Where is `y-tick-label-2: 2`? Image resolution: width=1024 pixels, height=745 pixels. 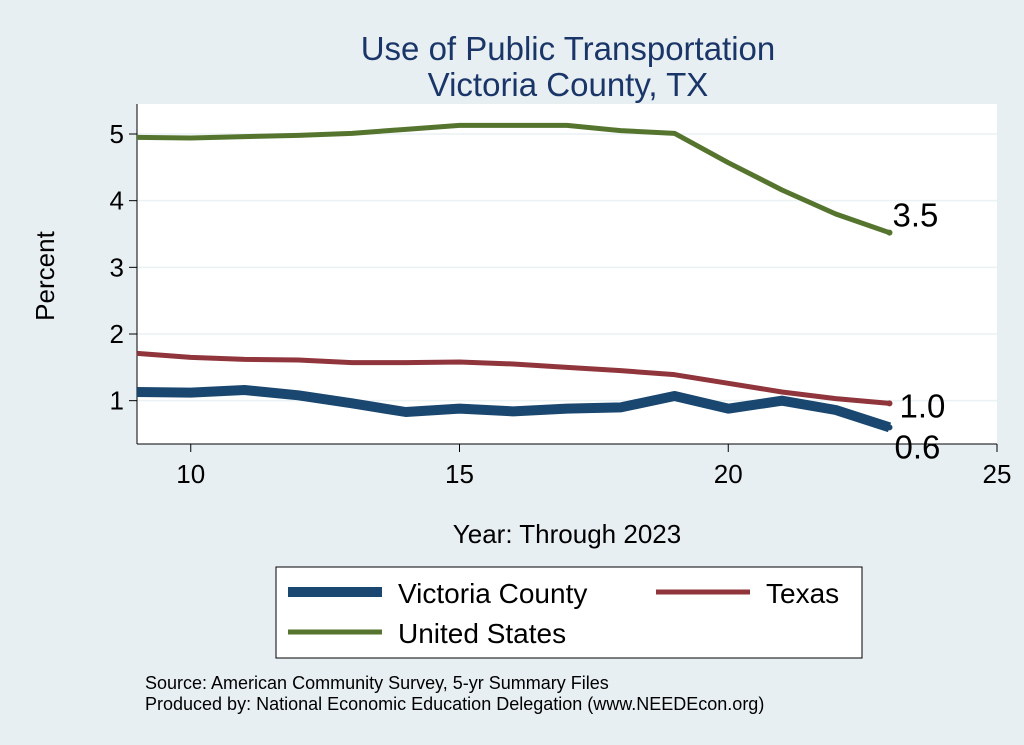
y-tick-label-2: 2 is located at coordinates (117, 334).